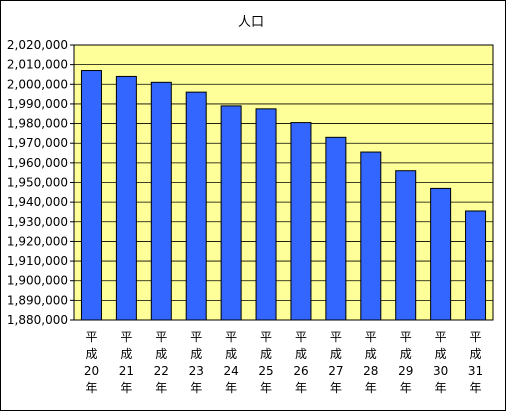 The width and height of the screenshot is (506, 412). Describe the element at coordinates (440, 371) in the screenshot. I see `x-category-label: 30` at that location.